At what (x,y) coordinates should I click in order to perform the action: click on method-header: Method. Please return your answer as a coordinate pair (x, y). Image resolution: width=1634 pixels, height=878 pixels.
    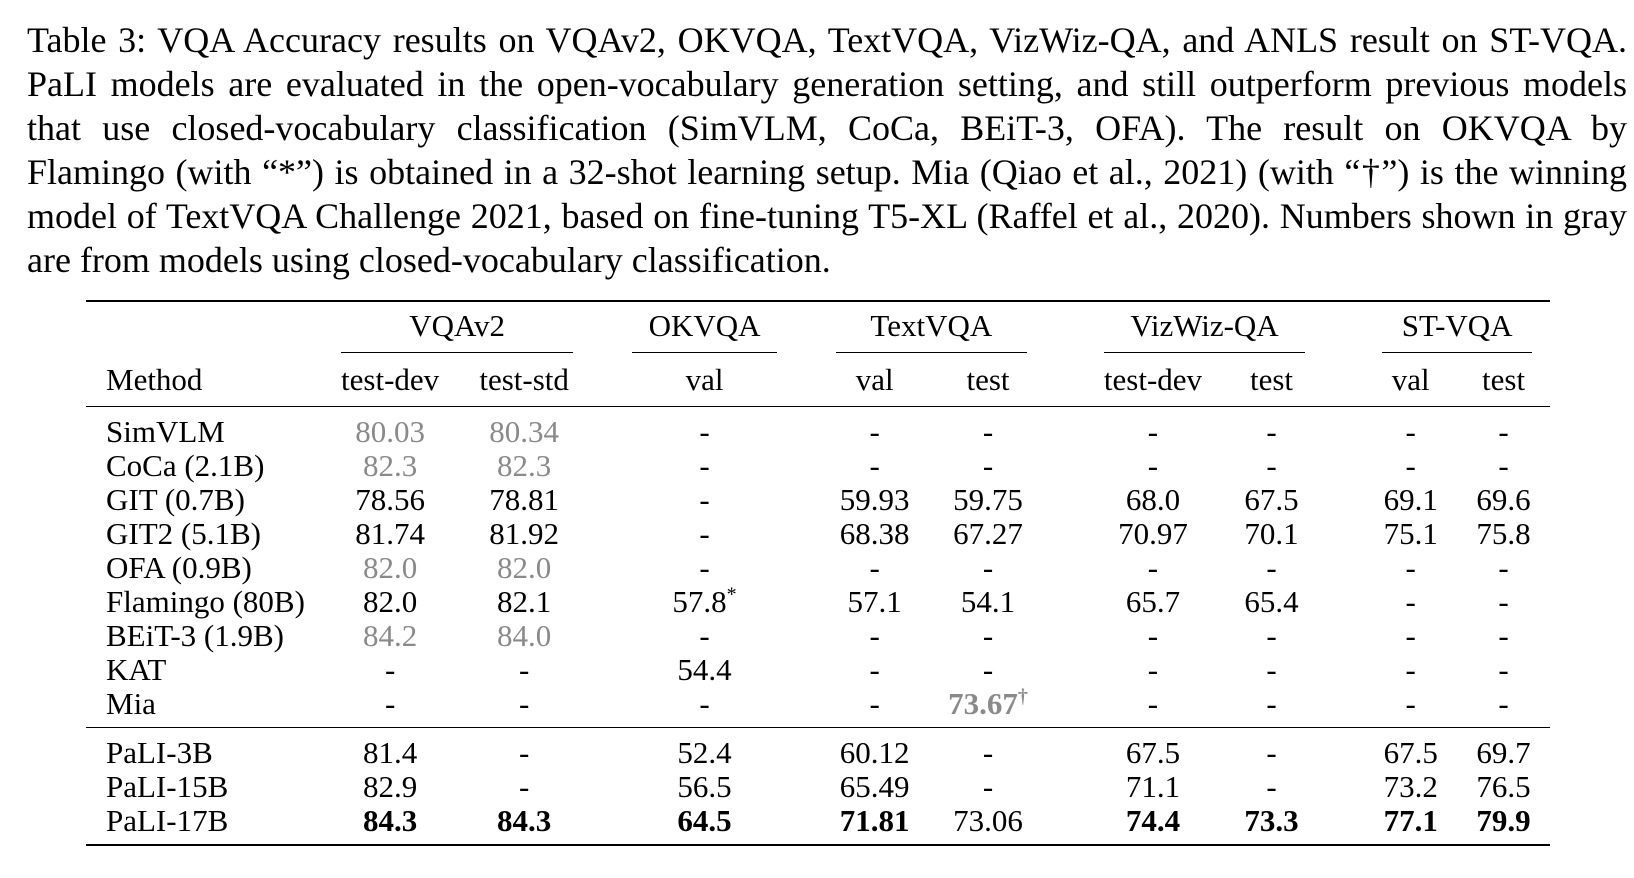
    Looking at the image, I should click on (154, 379).